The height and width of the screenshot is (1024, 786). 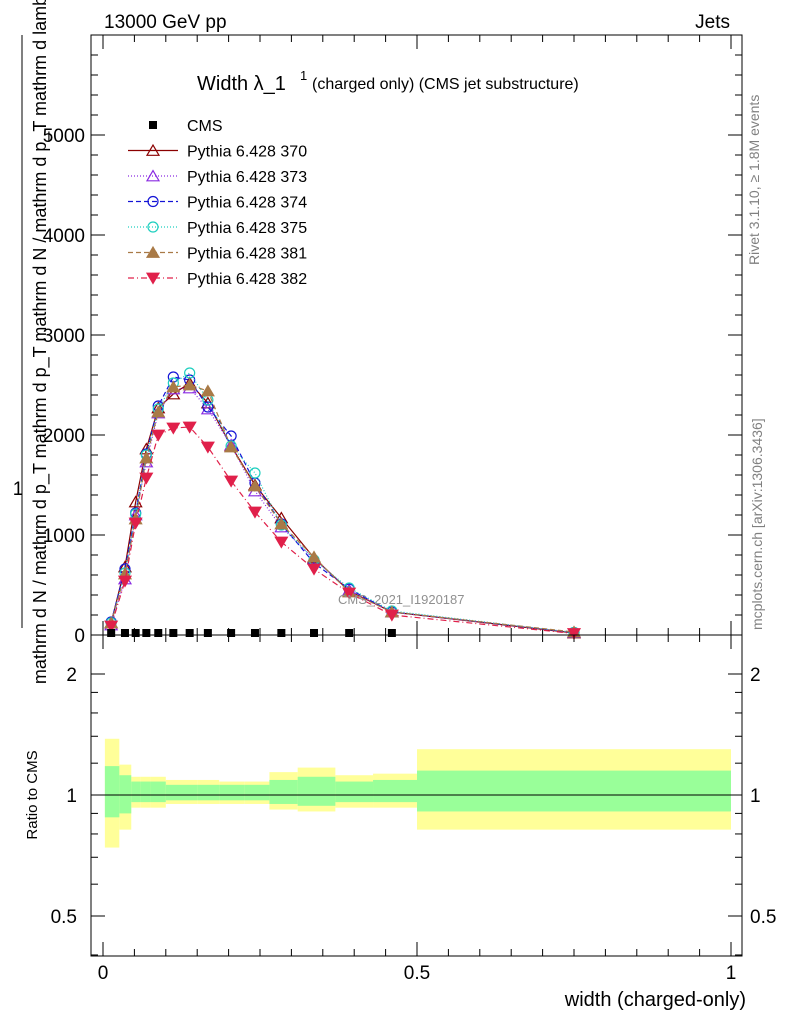 I want to click on legend-label: Pythia 6.428 382, so click(x=247, y=279).